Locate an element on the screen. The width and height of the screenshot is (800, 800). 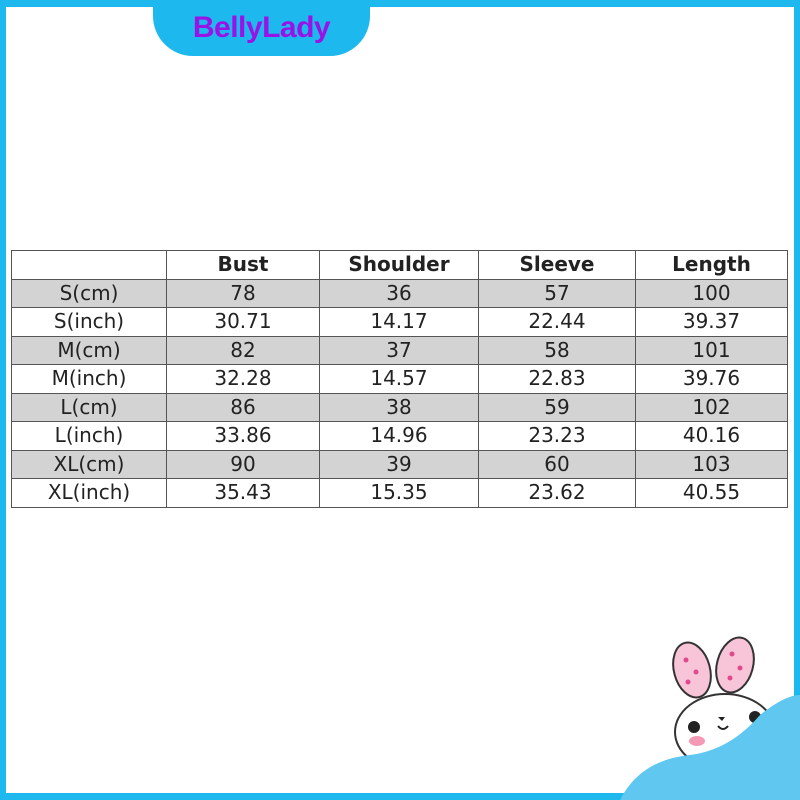
value-cell: 23.62 is located at coordinates (557, 493).